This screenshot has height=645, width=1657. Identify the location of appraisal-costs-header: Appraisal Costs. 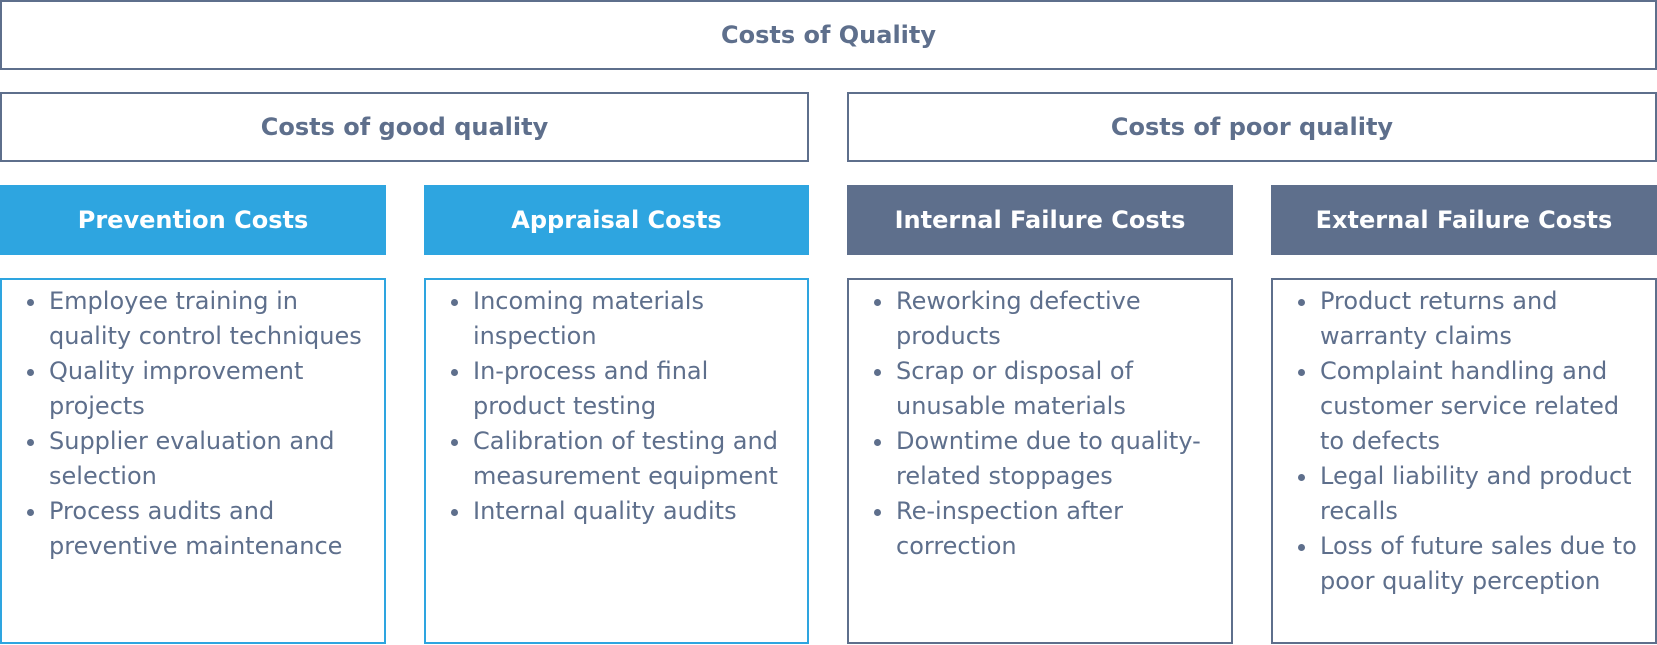
(616, 220).